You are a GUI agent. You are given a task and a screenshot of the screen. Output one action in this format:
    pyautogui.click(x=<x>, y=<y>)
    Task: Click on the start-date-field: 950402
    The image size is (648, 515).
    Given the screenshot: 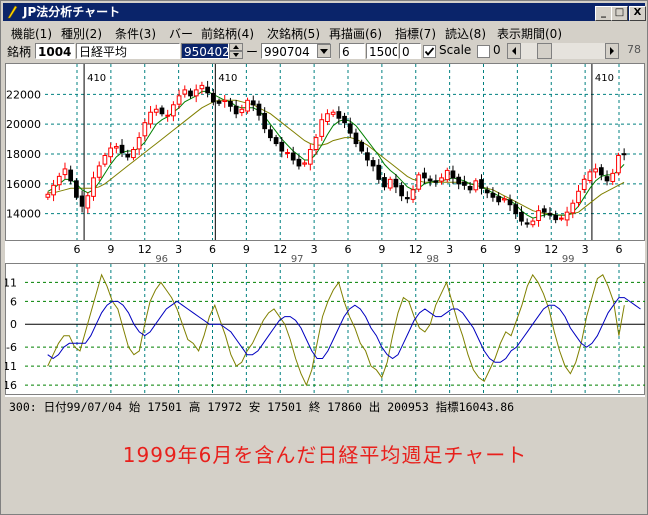 What is the action you would take?
    pyautogui.click(x=205, y=51)
    